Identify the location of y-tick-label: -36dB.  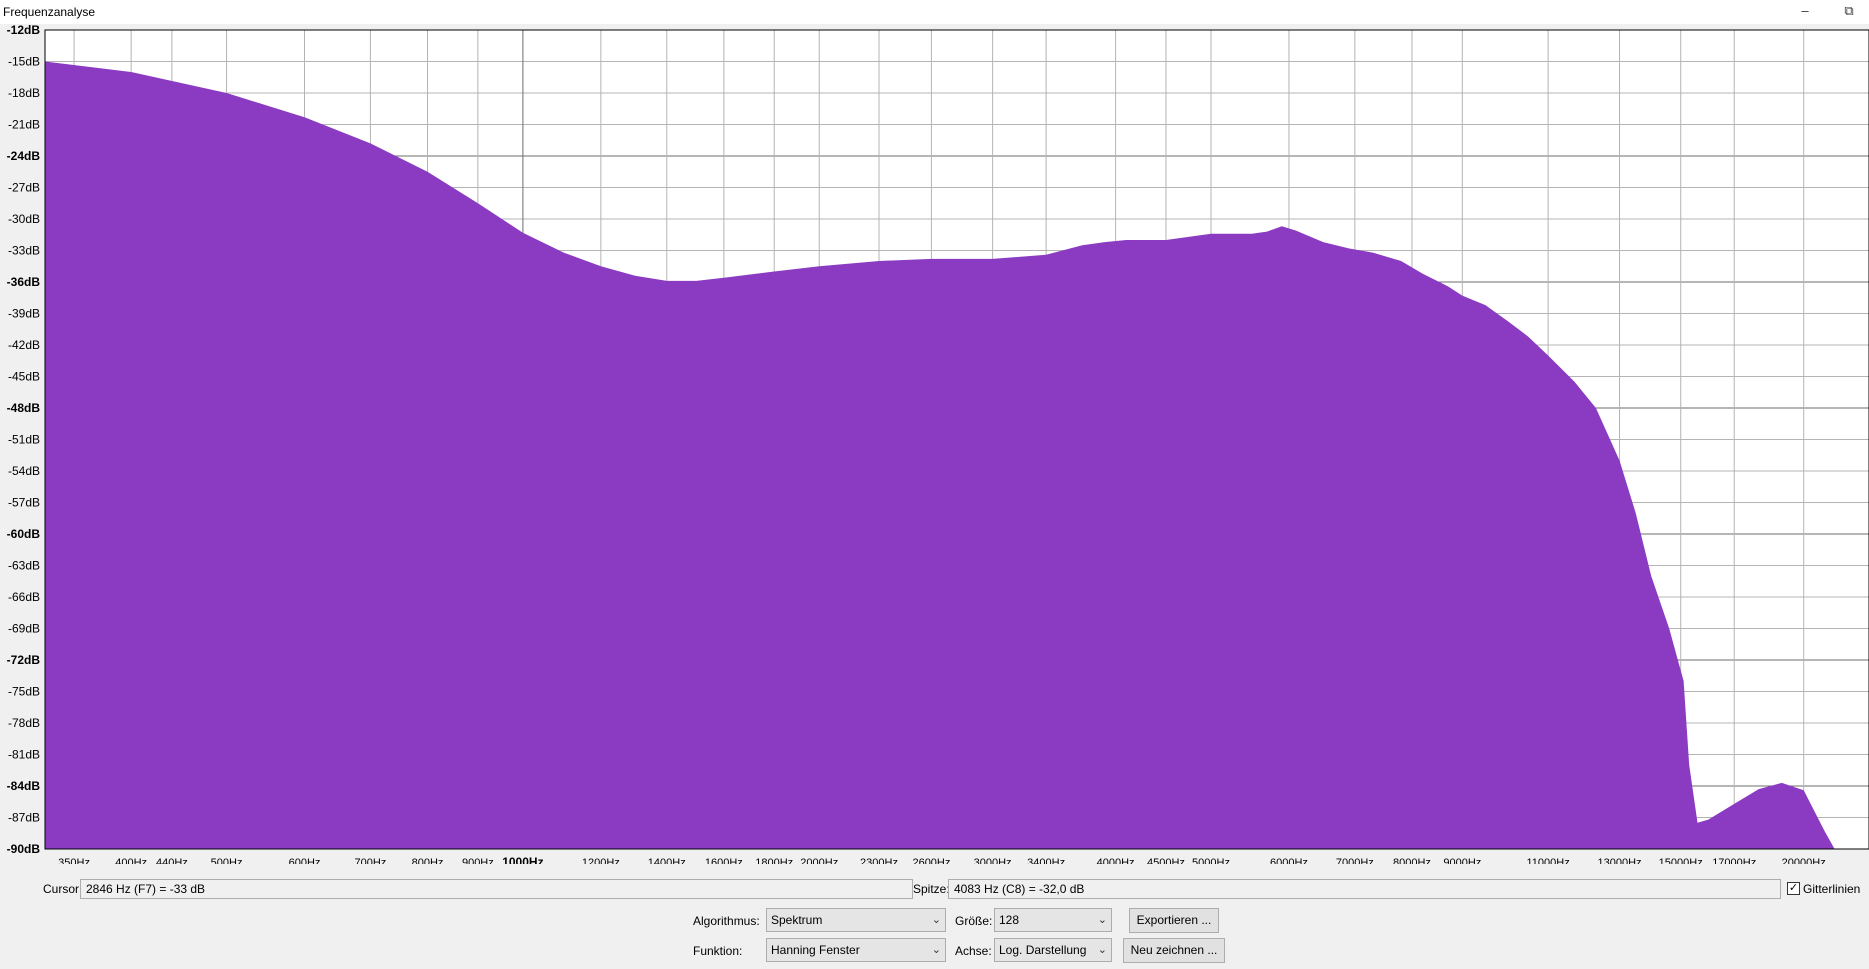
(24, 282).